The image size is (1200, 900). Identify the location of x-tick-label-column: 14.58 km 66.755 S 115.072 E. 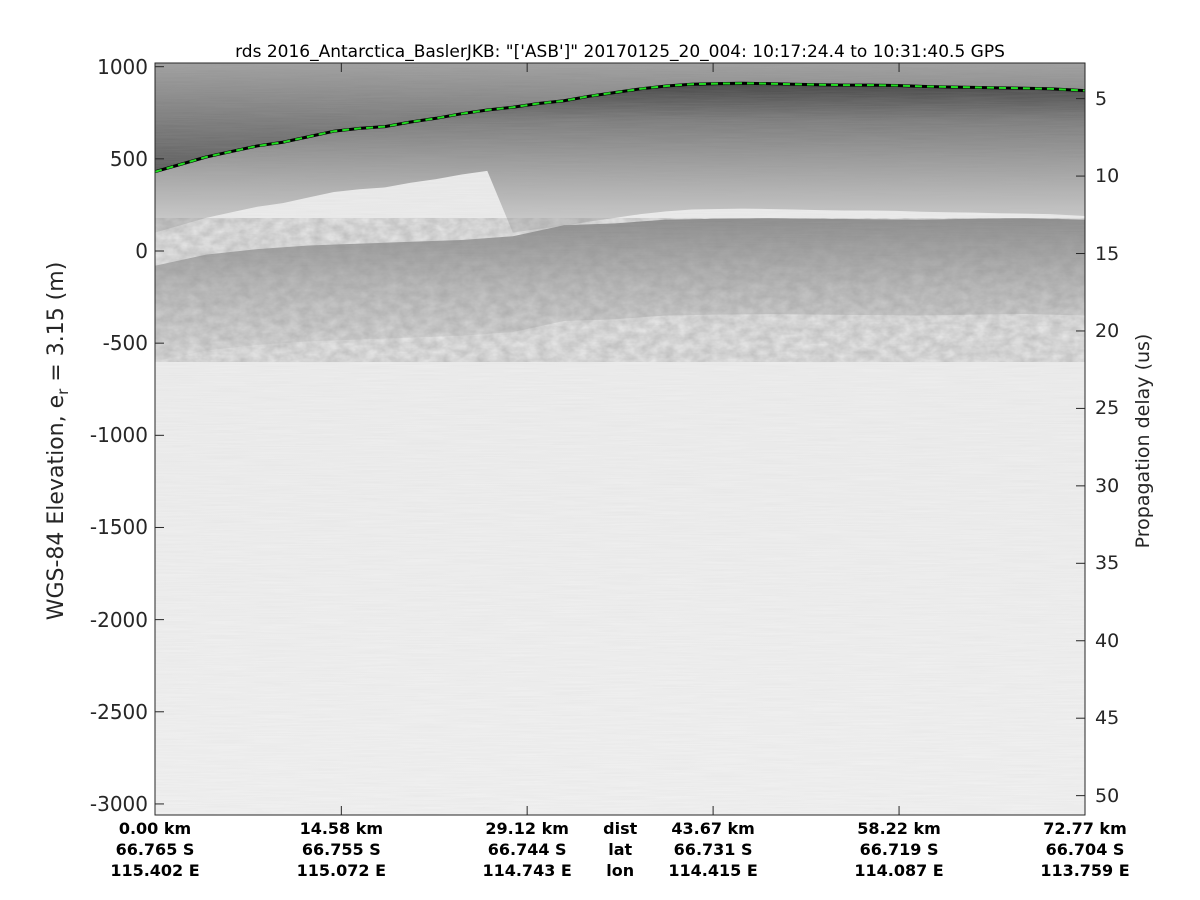
(341, 849).